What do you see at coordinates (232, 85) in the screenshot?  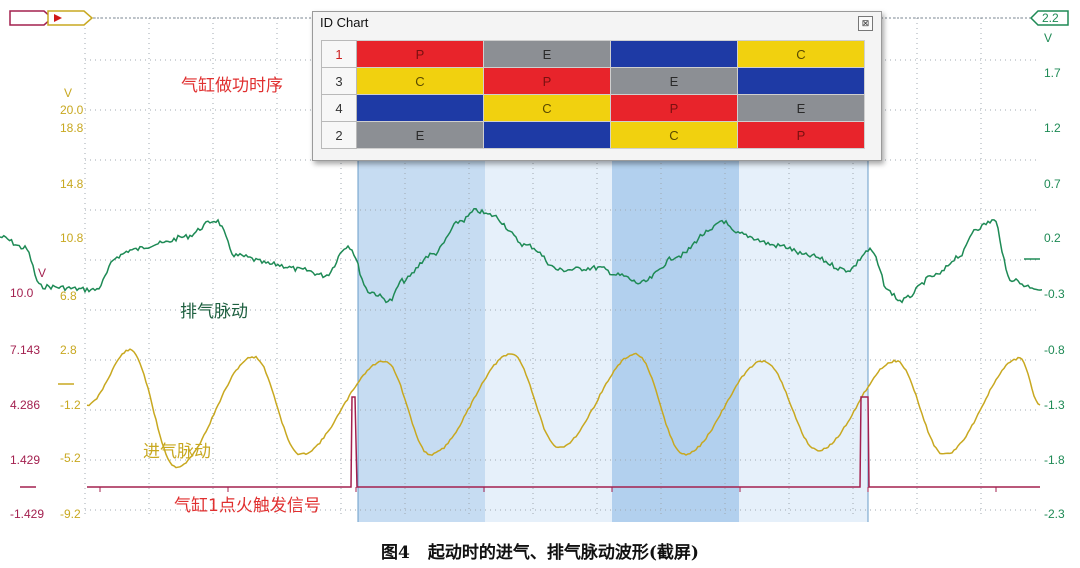 I see `annotation-firing-order: 气缸做功时序` at bounding box center [232, 85].